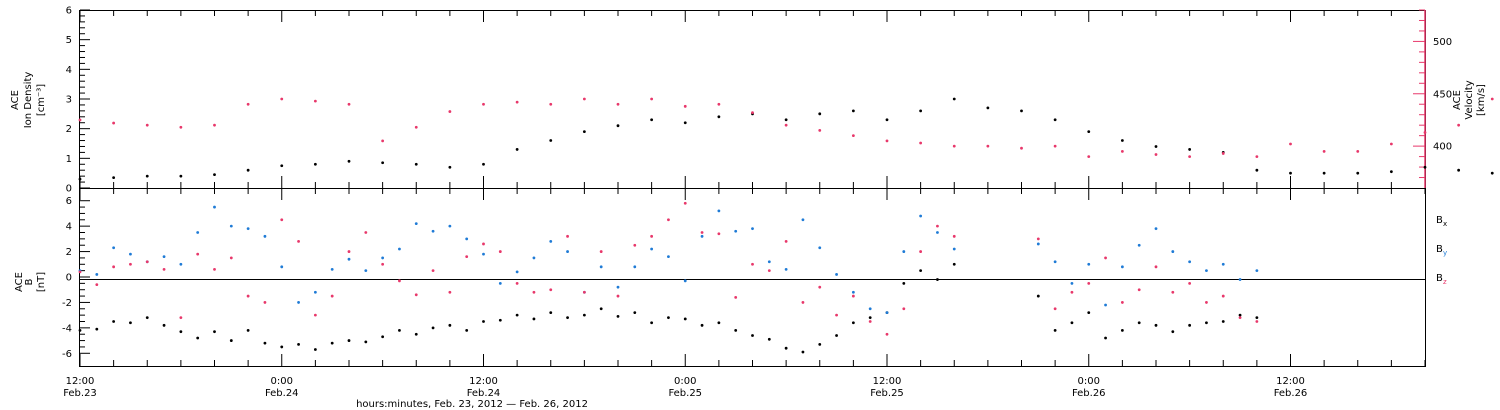 This screenshot has width=1500, height=410. I want to click on density-tick-label-2: 2, so click(69, 129).